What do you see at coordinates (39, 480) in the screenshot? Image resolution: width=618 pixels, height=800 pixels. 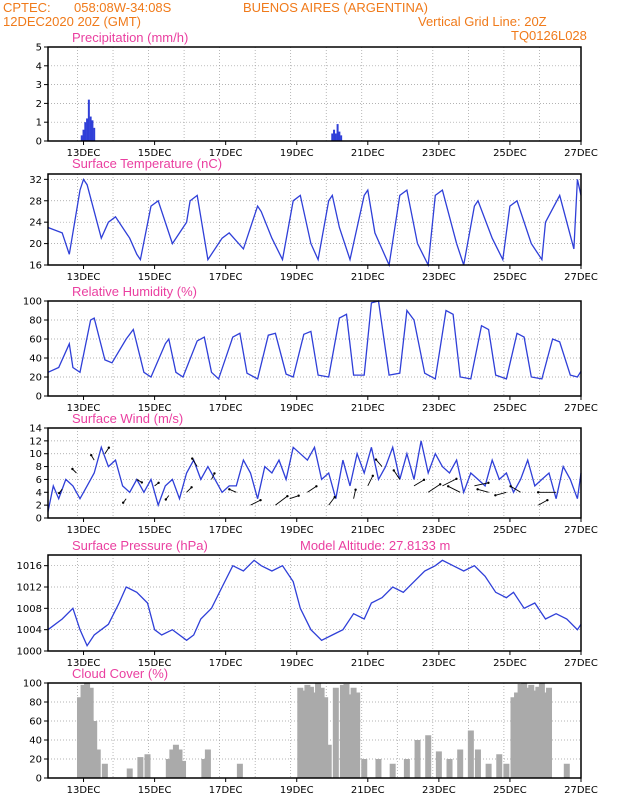 I see `y-tick-label: 6` at bounding box center [39, 480].